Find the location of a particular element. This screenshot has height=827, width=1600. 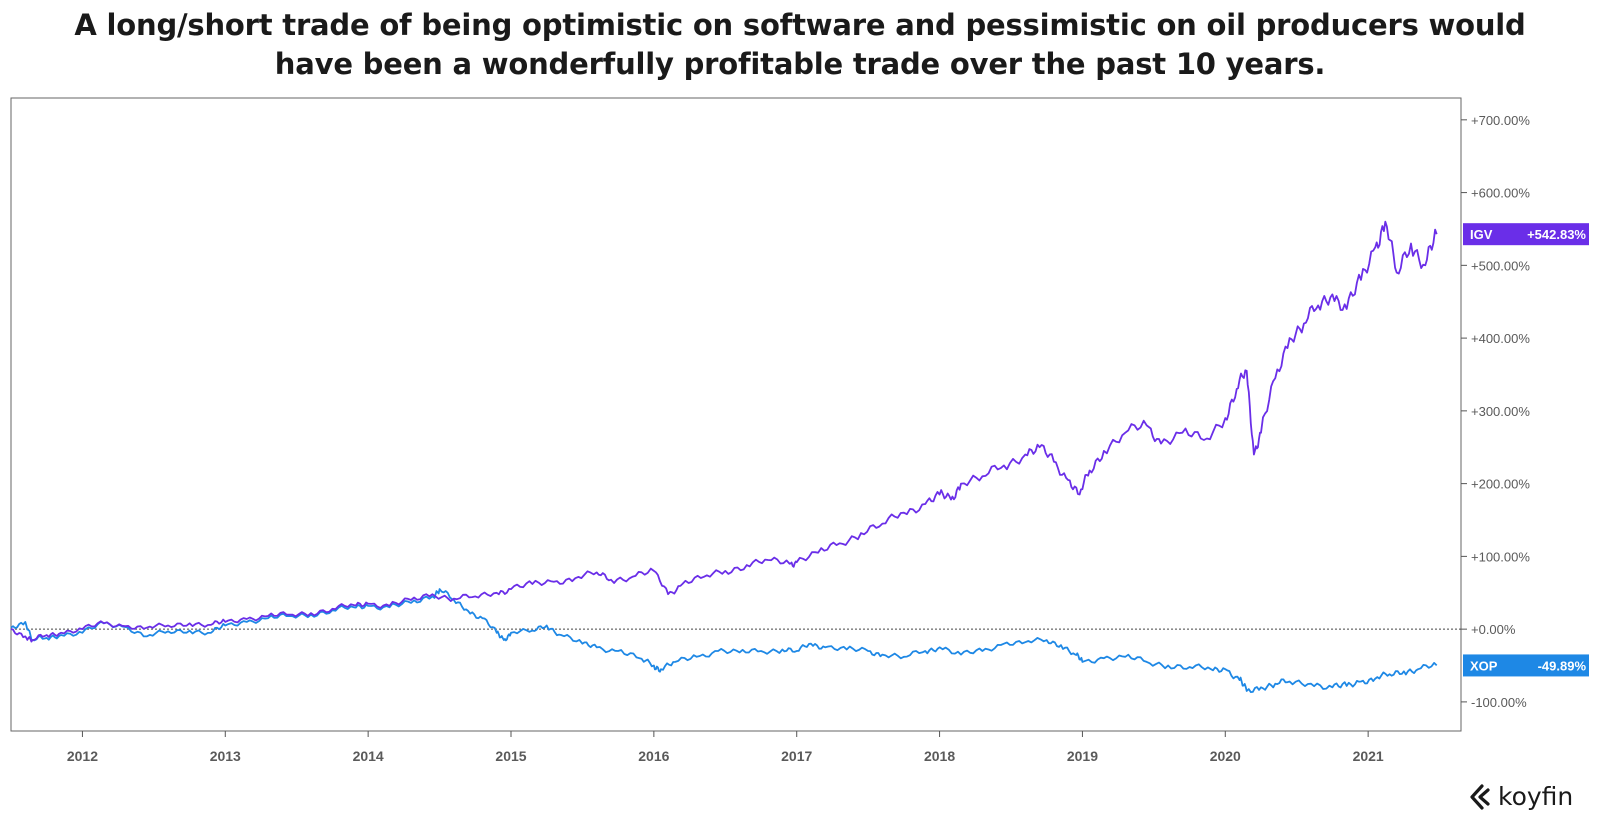

x-tick-label: 2016 is located at coordinates (653, 756).